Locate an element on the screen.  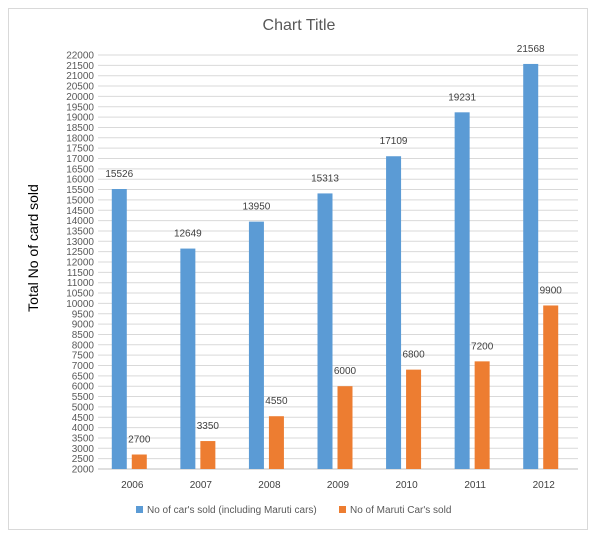
y-tick-label: 5000 is located at coordinates (83, 407).